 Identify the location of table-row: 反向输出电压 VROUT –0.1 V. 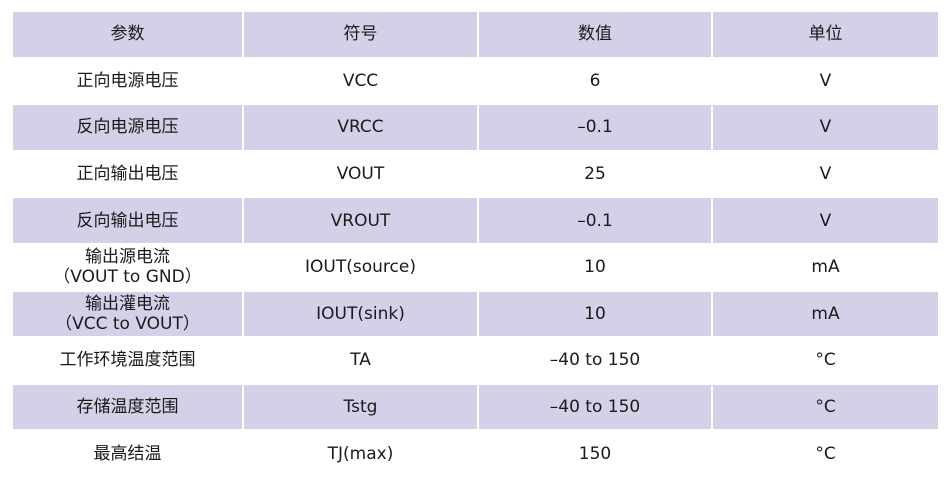
(475, 221).